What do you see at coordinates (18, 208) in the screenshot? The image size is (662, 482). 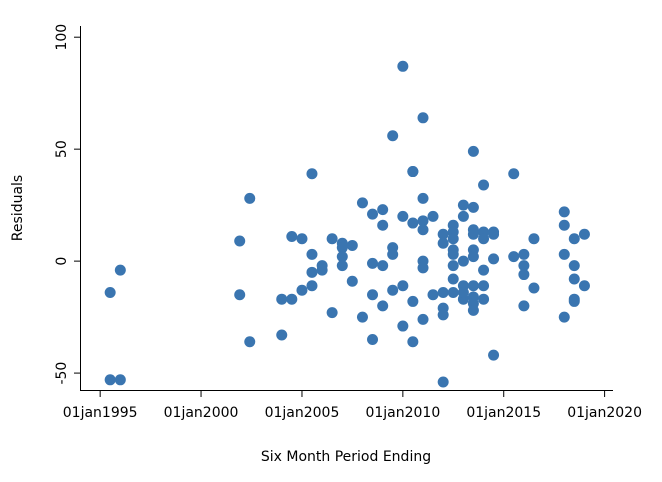 I see `y-axis-title: Residuals` at bounding box center [18, 208].